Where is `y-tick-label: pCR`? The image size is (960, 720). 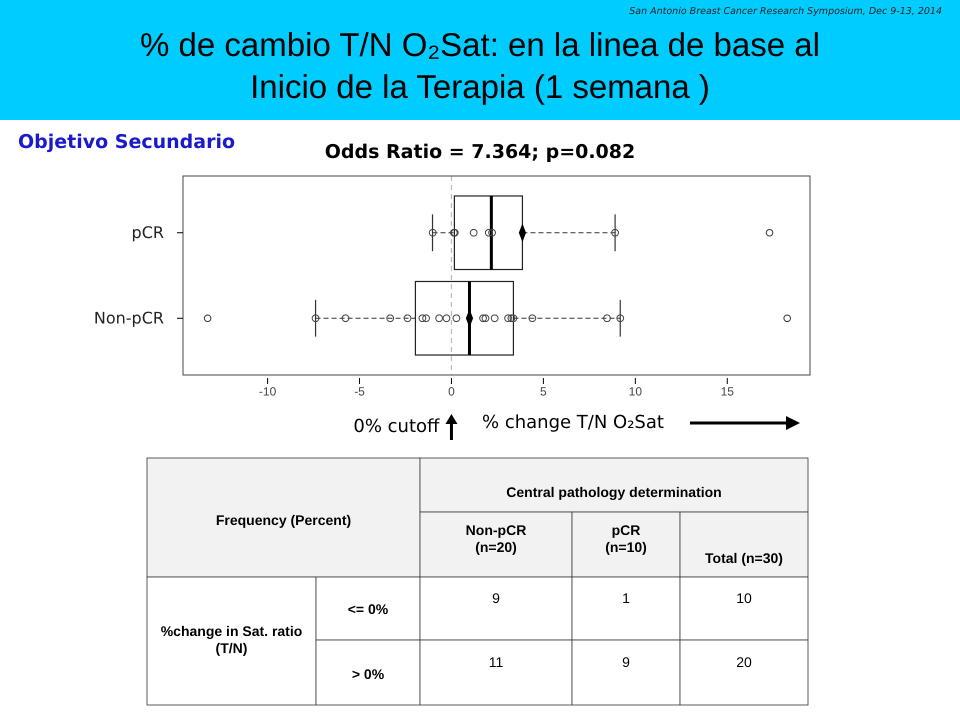 y-tick-label: pCR is located at coordinates (148, 232).